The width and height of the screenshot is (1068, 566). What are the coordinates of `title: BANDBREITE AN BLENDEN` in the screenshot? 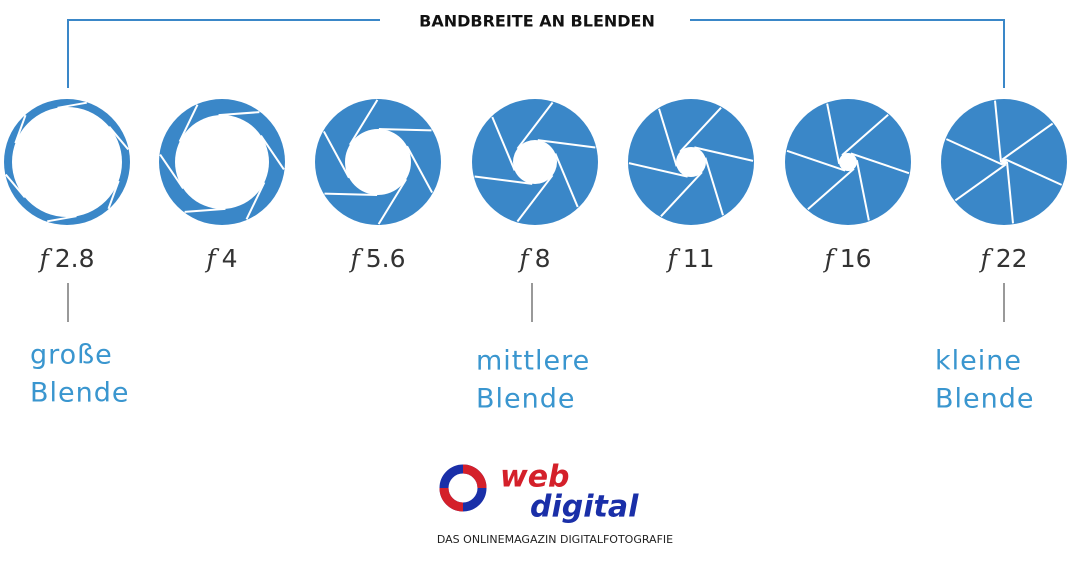 It's located at (537, 21).